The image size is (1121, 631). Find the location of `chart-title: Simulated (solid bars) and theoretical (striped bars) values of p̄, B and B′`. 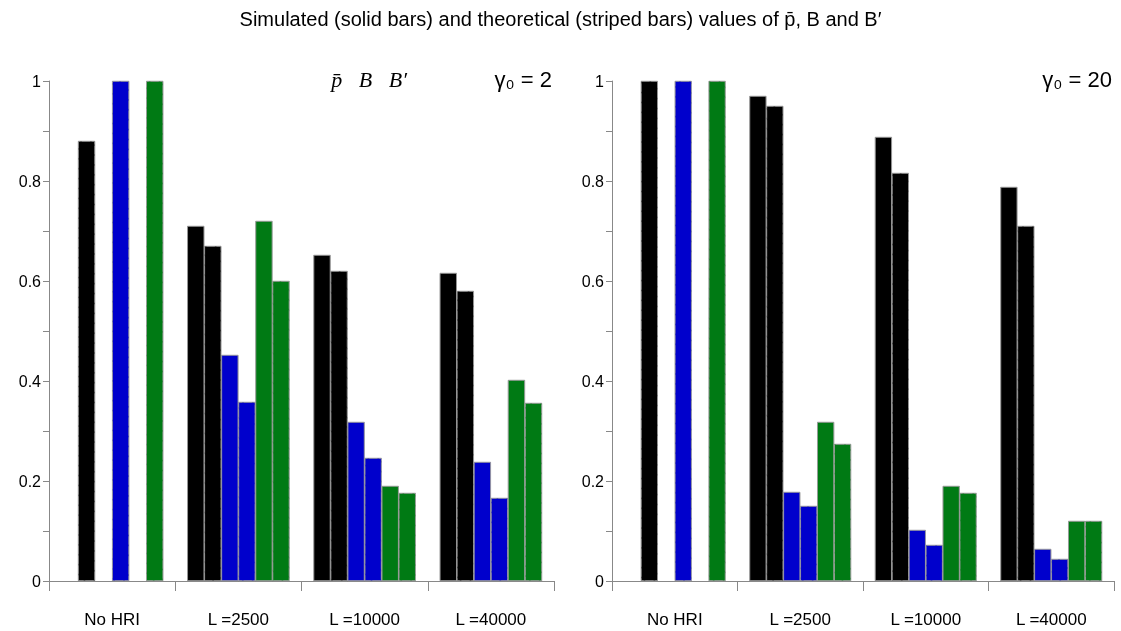

chart-title: Simulated (solid bars) and theoretical (striped bars) values of p̄, B and B′ is located at coordinates (560, 19).